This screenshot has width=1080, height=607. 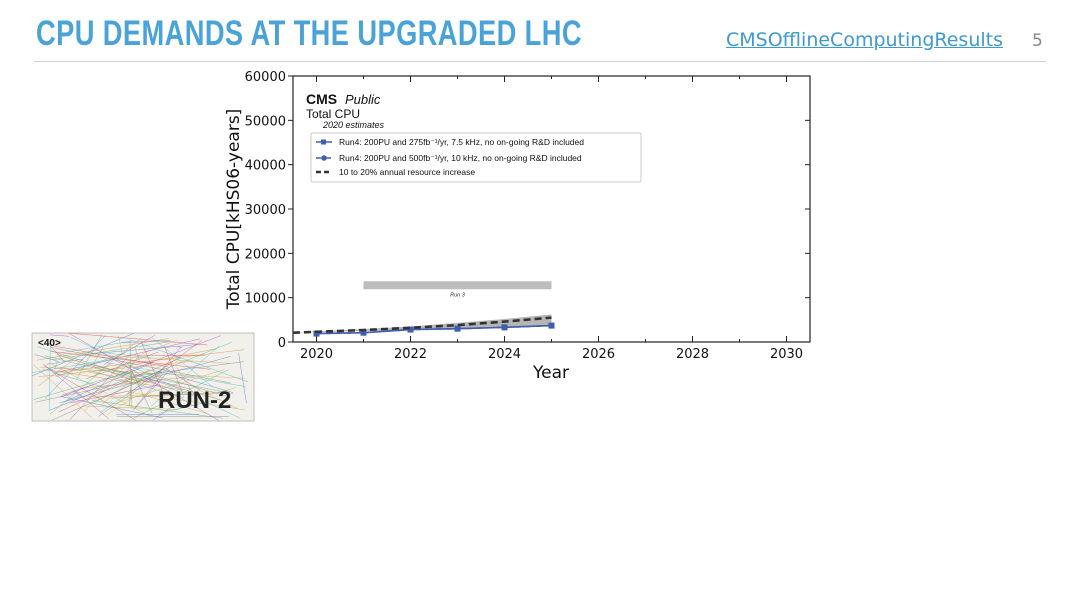 What do you see at coordinates (265, 77) in the screenshot?
I see `y-tick-label: 60000` at bounding box center [265, 77].